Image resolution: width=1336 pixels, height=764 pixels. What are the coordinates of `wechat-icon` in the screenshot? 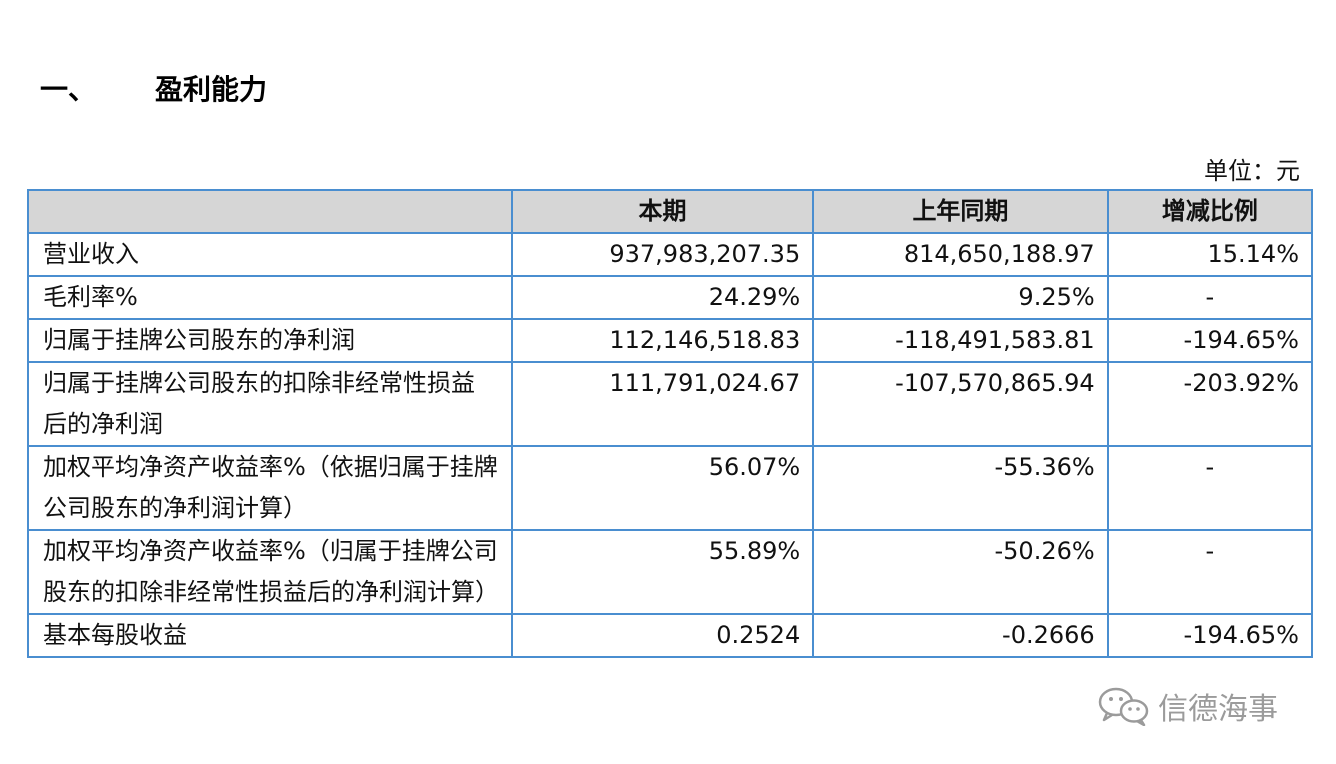 It's located at (1124, 706).